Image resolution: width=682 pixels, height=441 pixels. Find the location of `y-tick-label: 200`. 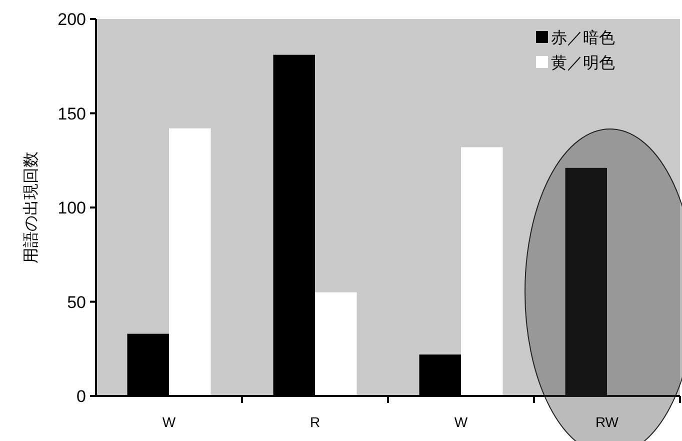

y-tick-label: 200 is located at coordinates (72, 19).